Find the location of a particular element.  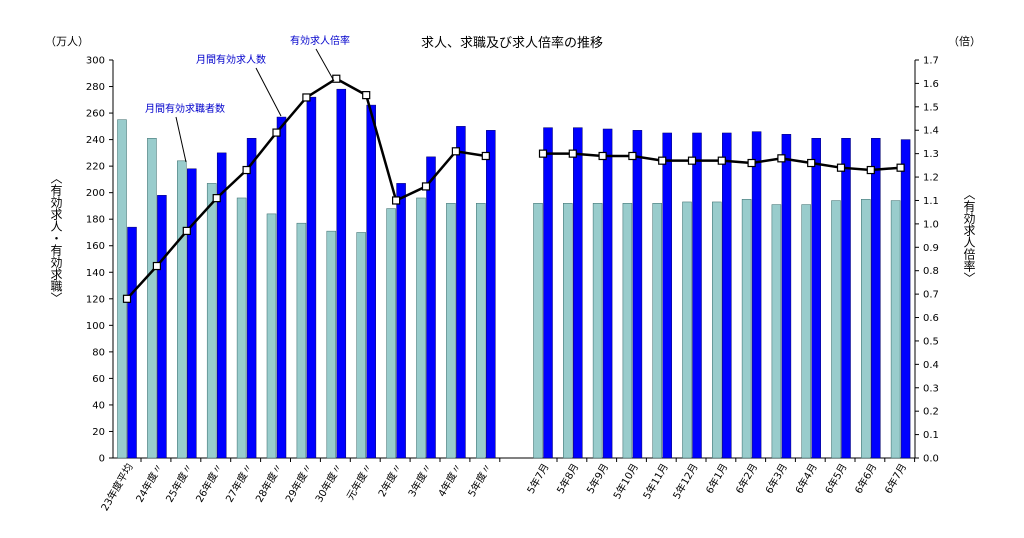

right-tick-label: 0.3 is located at coordinates (931, 388).